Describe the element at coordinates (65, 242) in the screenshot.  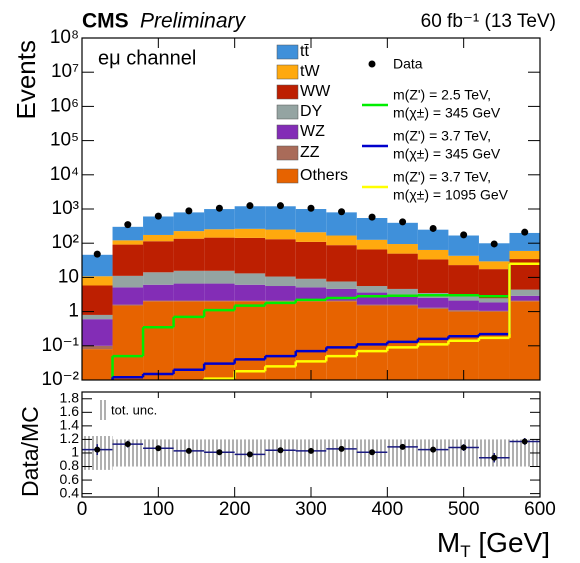
I see `y-tick-label: 10²` at that location.